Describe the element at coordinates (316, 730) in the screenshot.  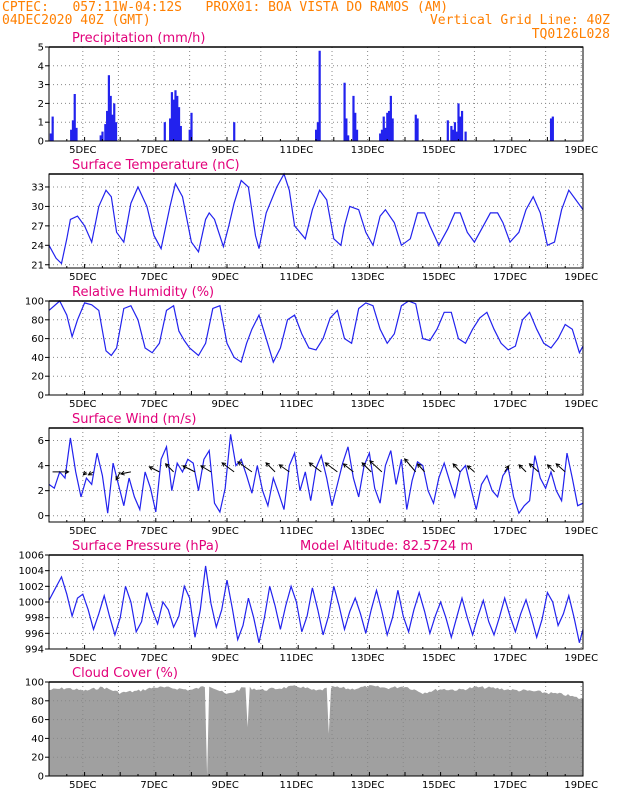
I see `cloud-cover-area` at that location.